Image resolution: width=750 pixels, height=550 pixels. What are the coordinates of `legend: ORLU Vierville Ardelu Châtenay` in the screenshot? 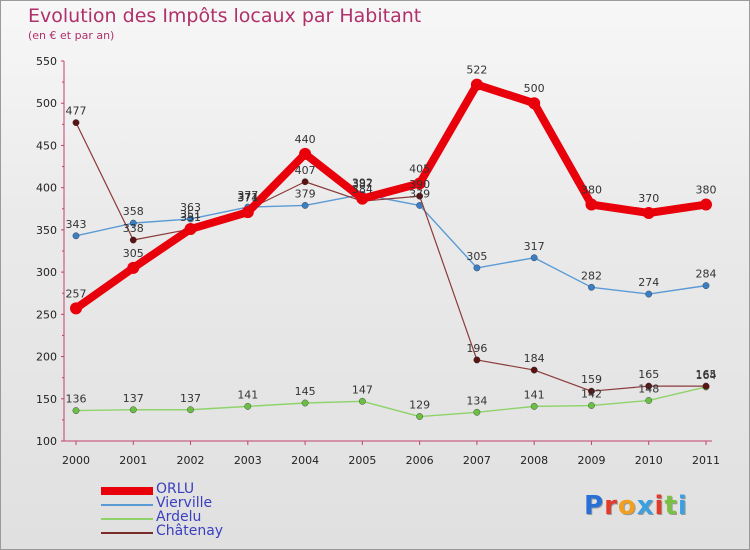 It's located at (201, 510).